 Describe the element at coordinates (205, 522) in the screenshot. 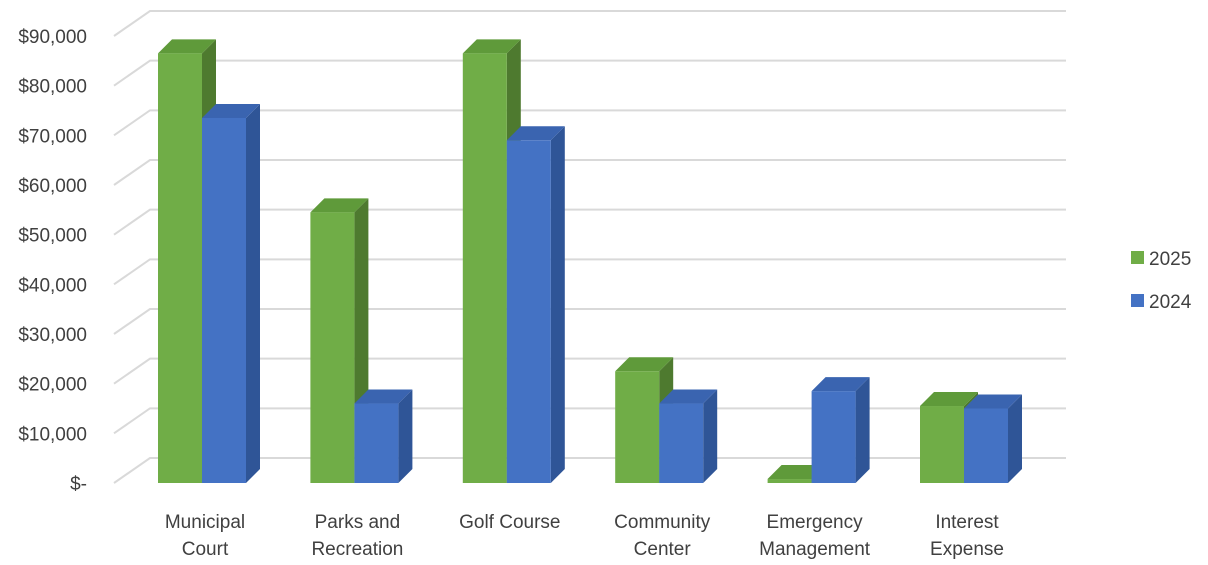

I see `x-category-label: Municipal` at that location.